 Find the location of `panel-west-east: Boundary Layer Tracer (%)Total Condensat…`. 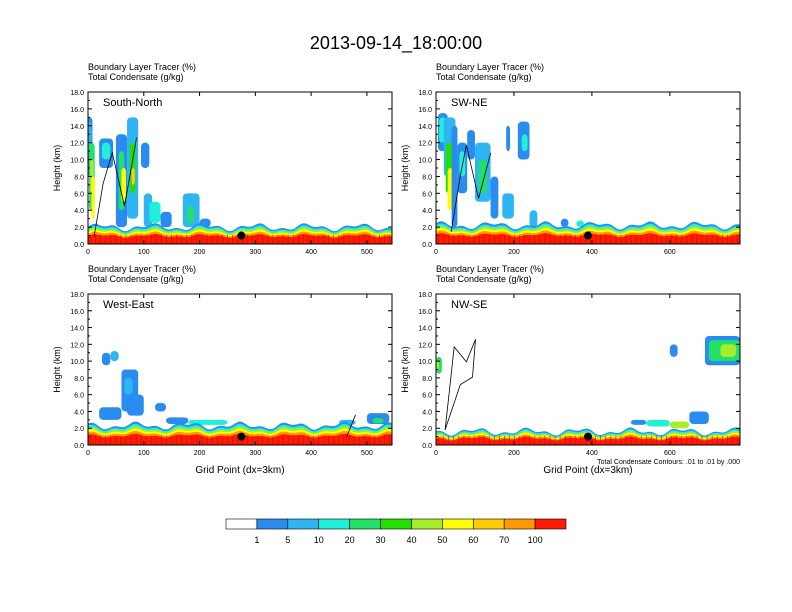

panel-west-east: Boundary Layer Tracer (%)Total Condensat… is located at coordinates (222, 370).